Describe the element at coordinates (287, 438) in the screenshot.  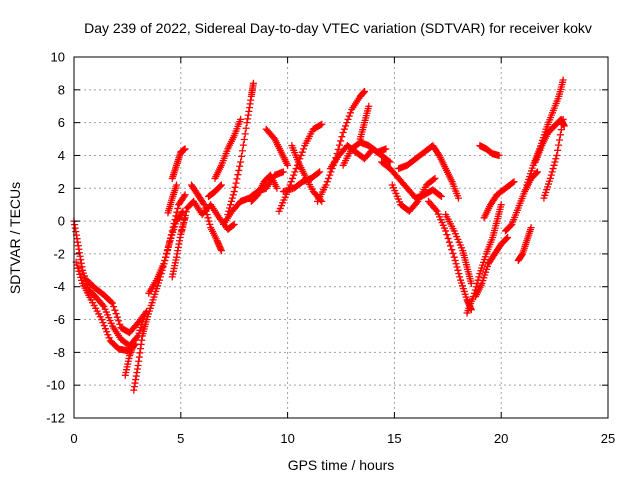
I see `x-tick-label: 10` at that location.